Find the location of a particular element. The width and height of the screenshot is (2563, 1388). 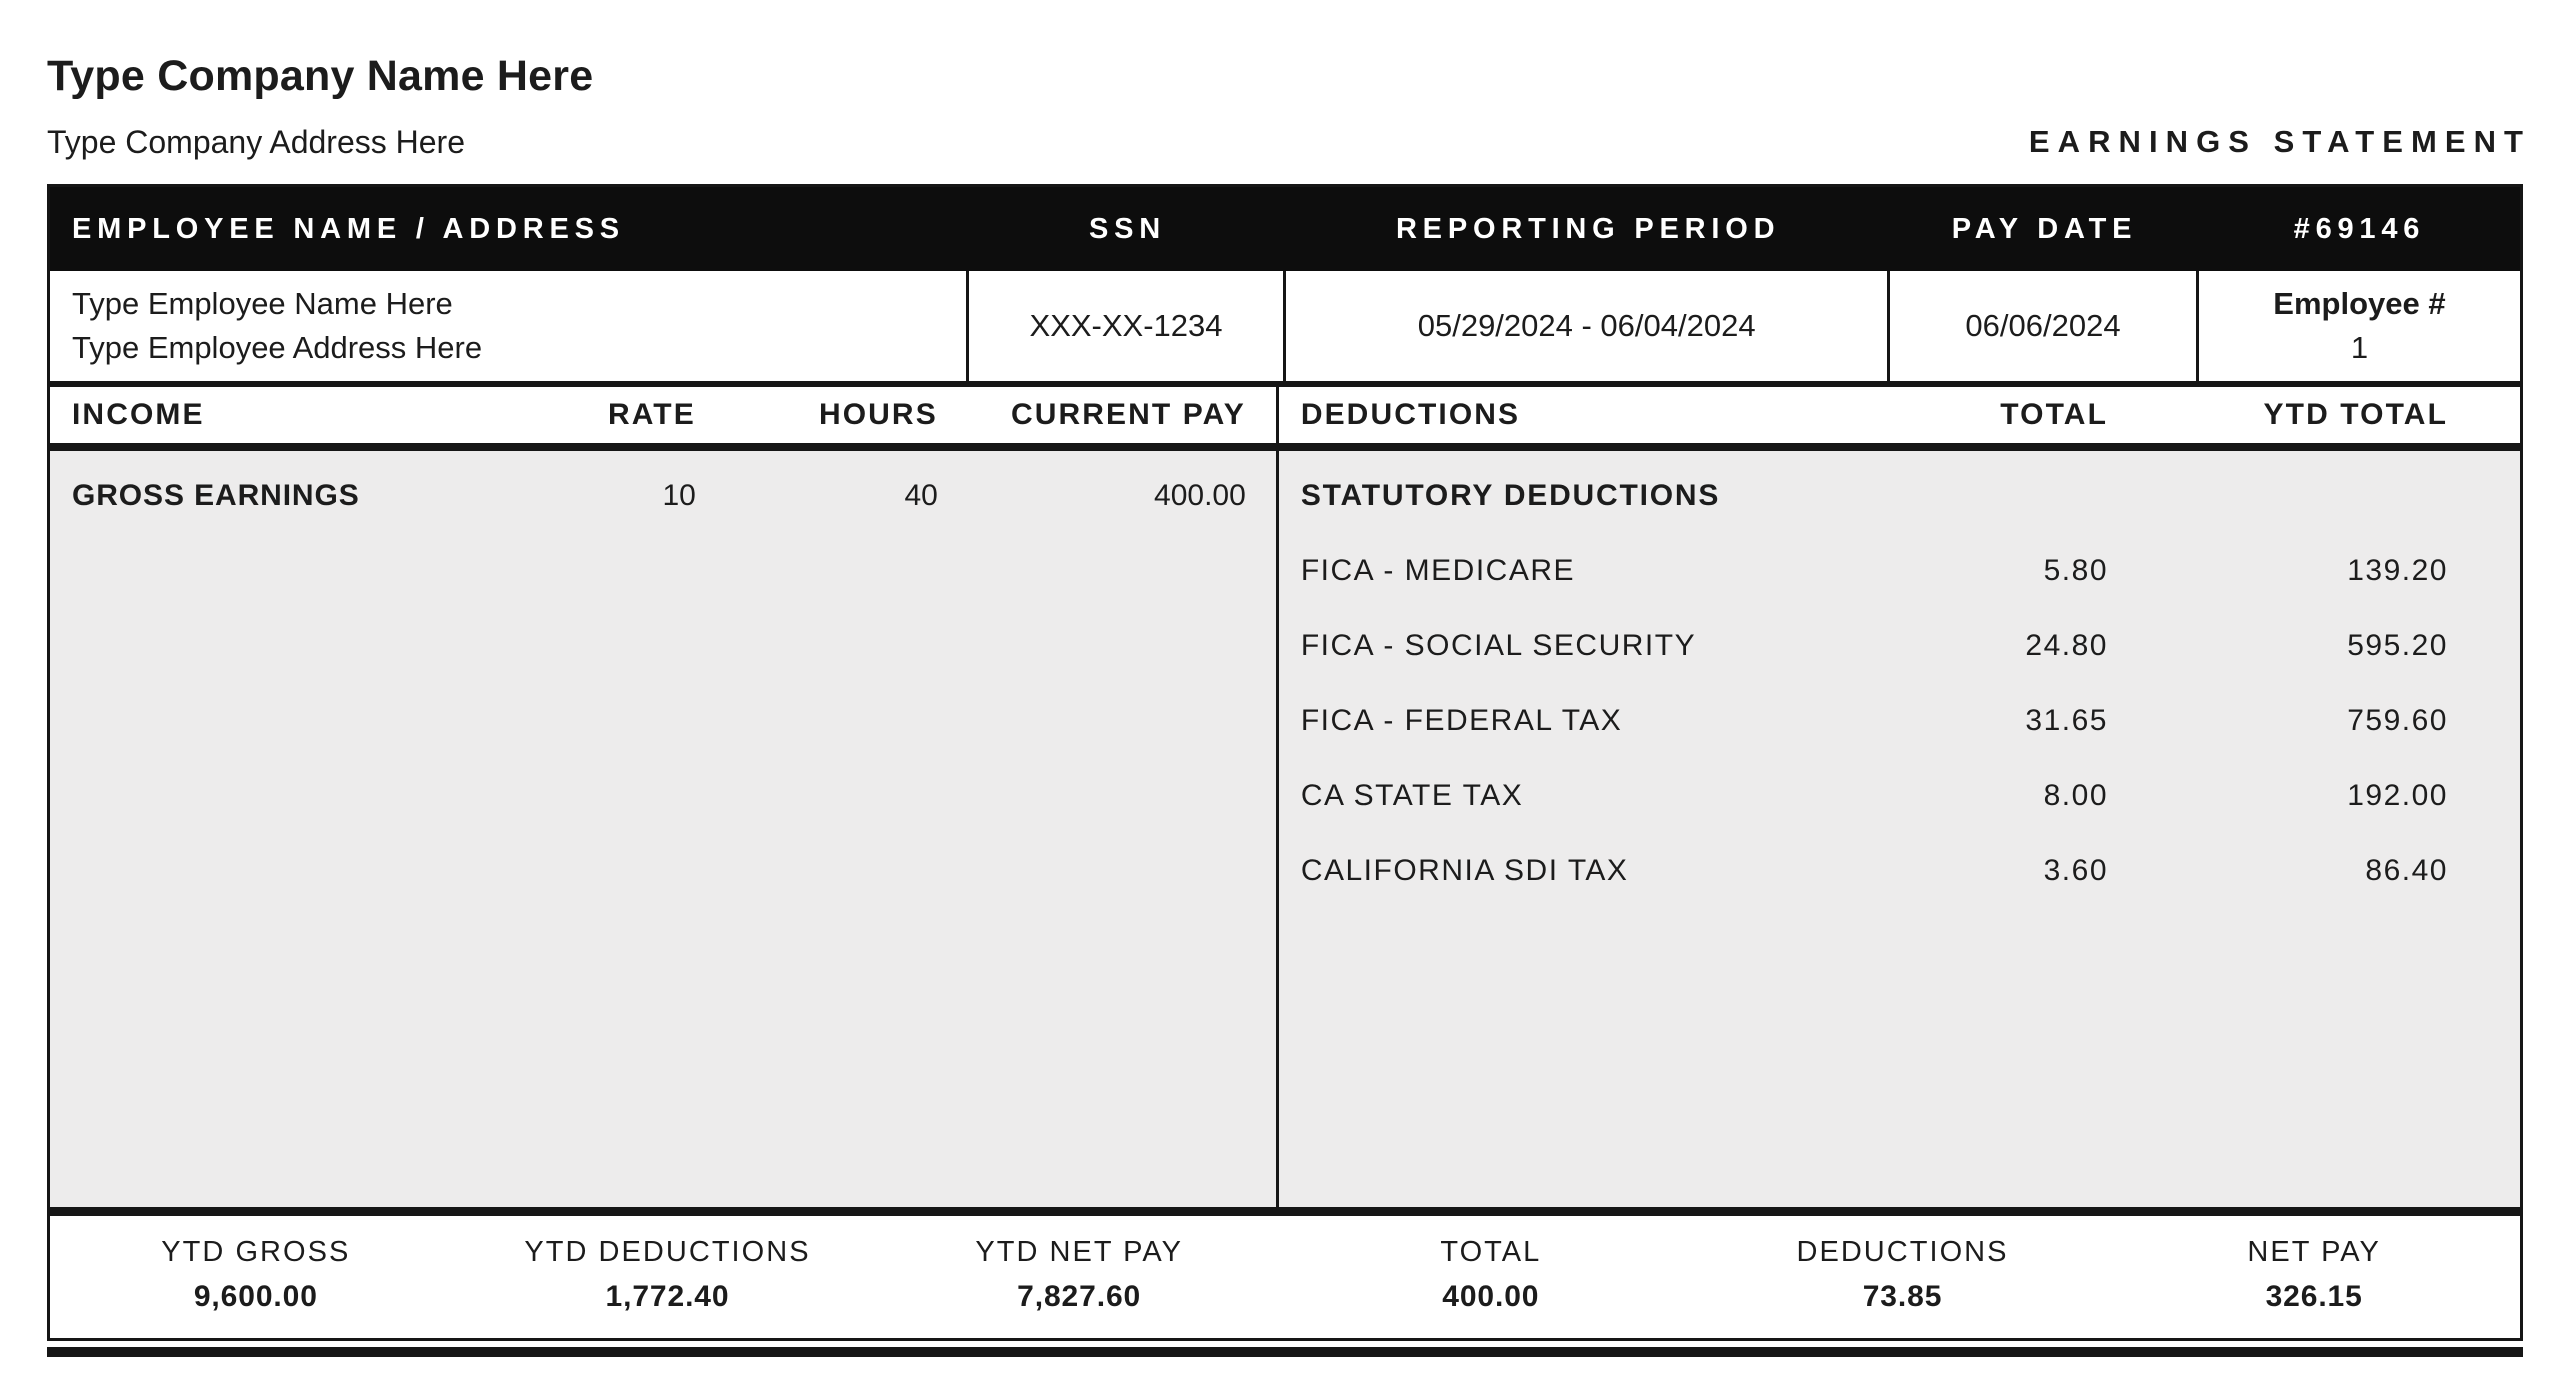

deduction-row-fica-social-security: FICA - SOCIAL SECURITY 24.80 595.20 is located at coordinates (1874, 645).